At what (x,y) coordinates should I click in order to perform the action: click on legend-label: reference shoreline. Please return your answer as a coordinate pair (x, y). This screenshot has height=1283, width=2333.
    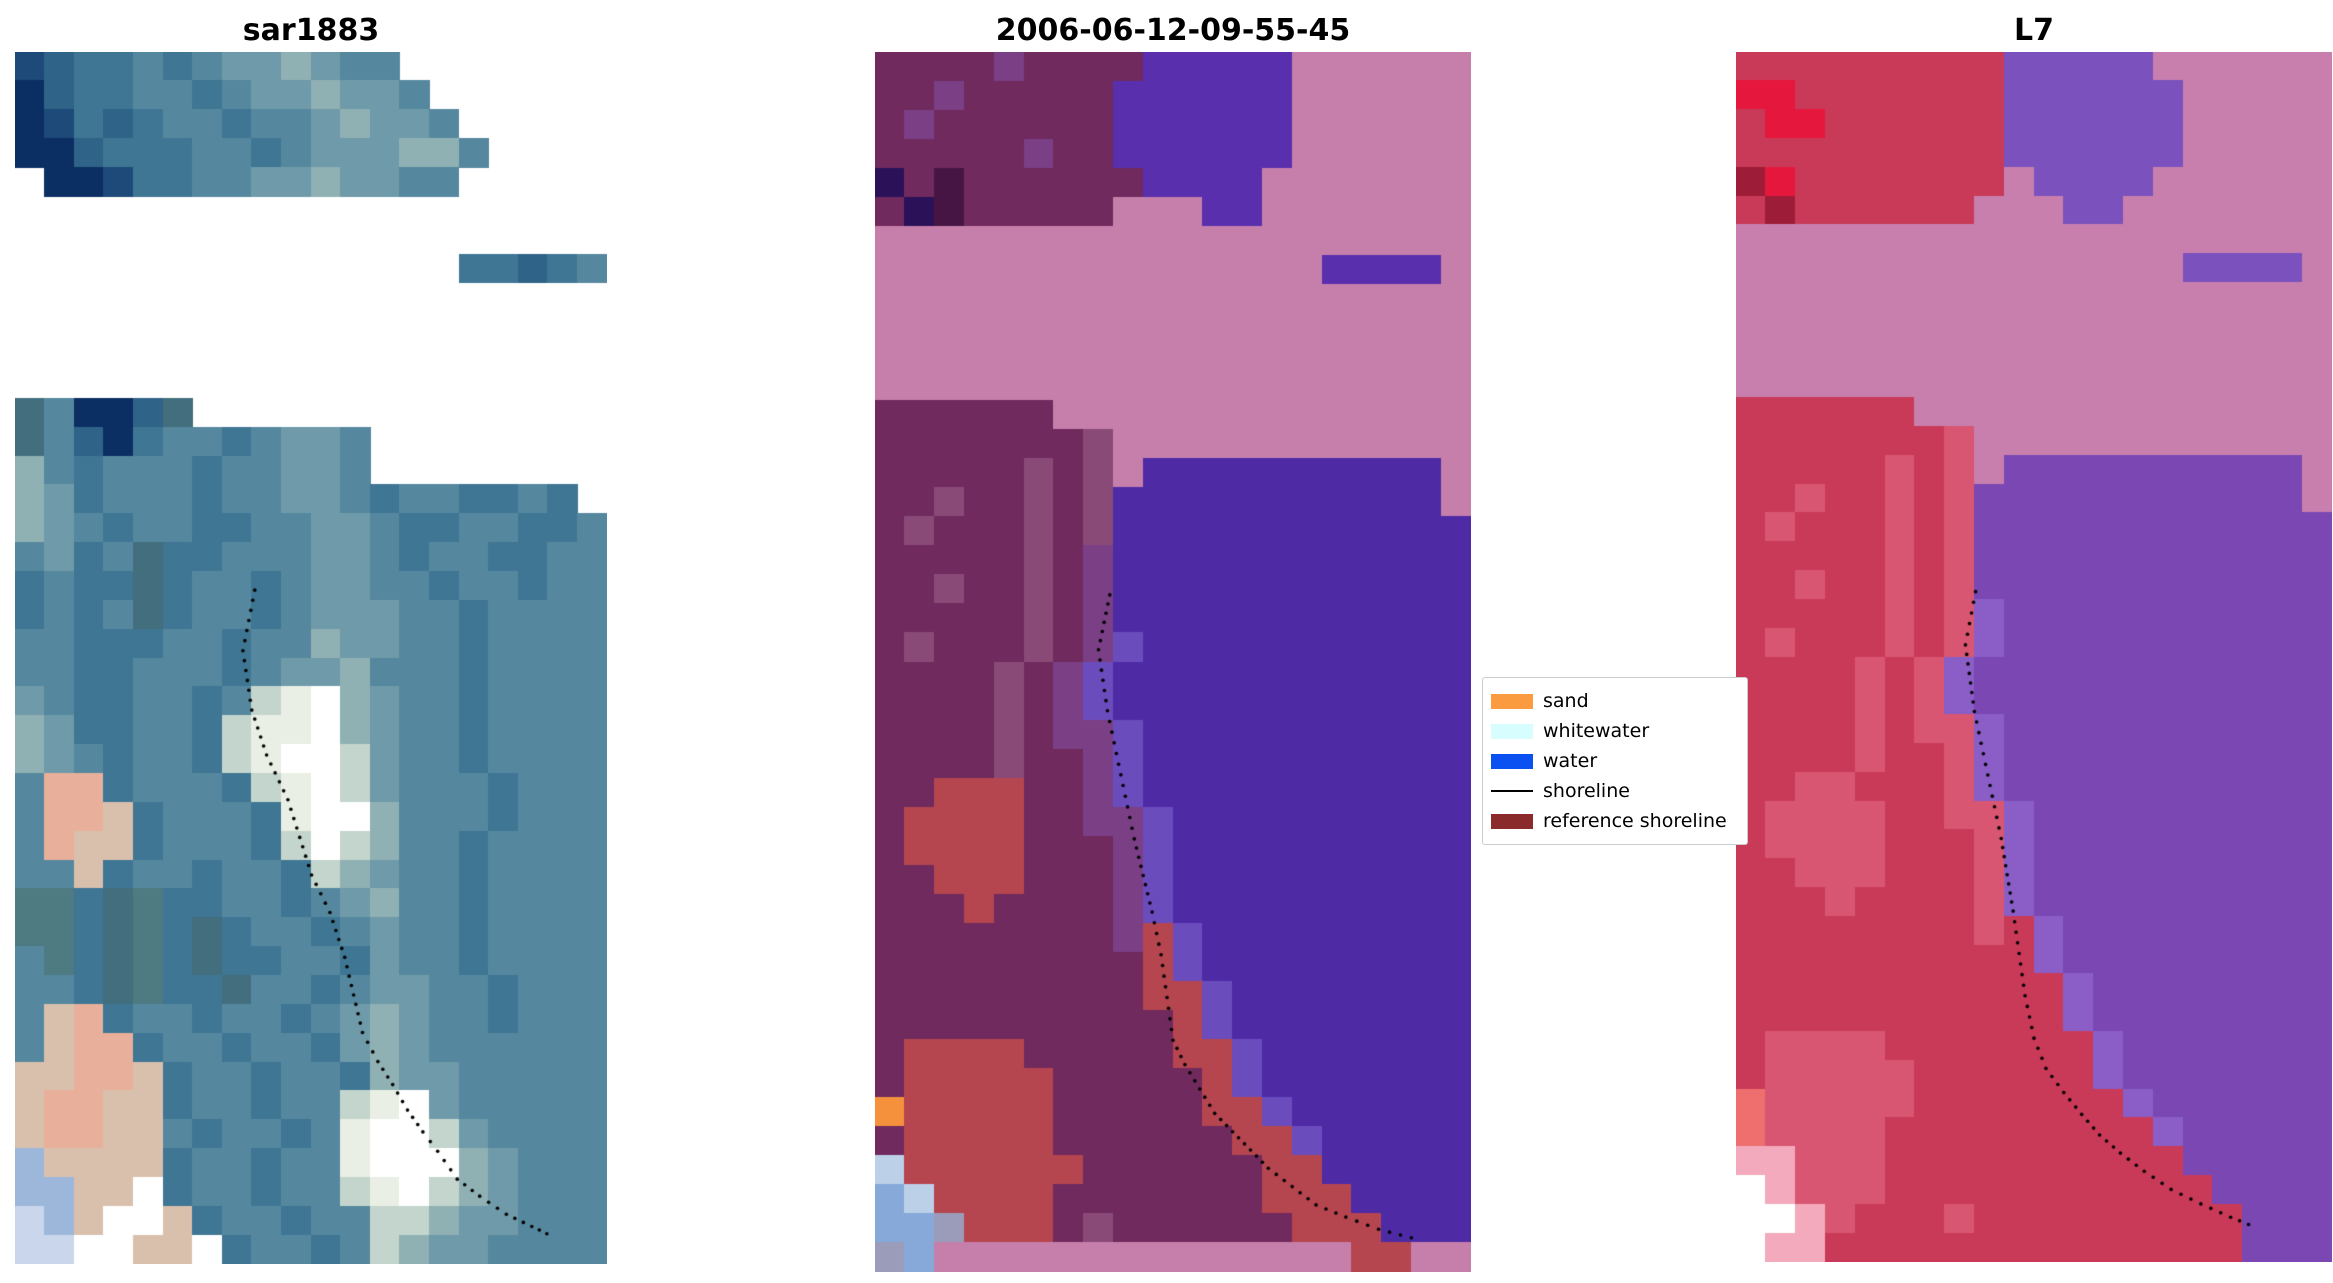
    Looking at the image, I should click on (1635, 821).